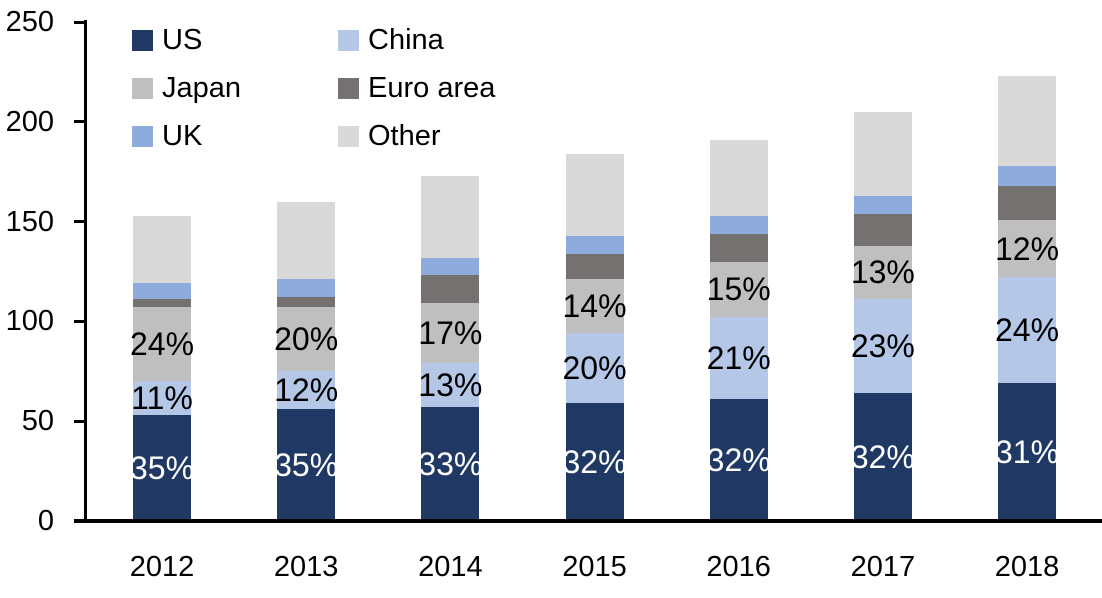  I want to click on legend-swatch-japan-icon, so click(142, 88).